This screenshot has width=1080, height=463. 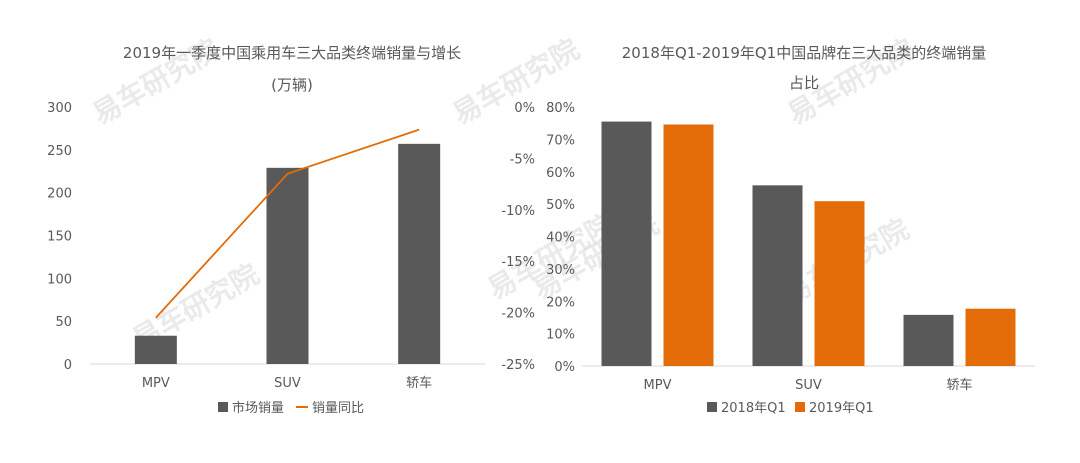 What do you see at coordinates (524, 108) in the screenshot?
I see `right-y-tick: 0%` at bounding box center [524, 108].